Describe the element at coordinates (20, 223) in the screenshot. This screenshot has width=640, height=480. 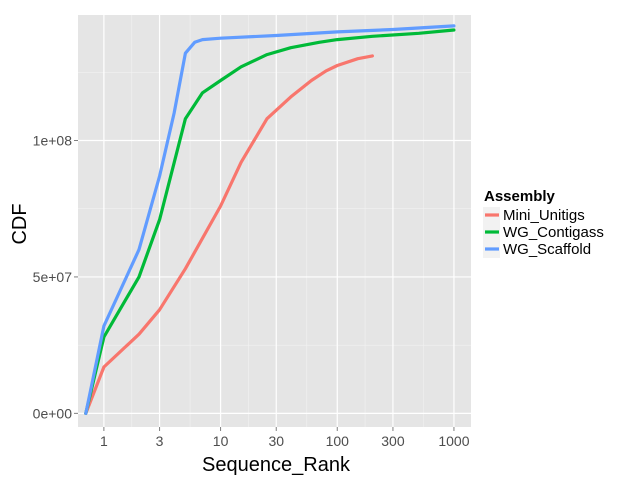
I see `y-axis-title: CDF` at that location.